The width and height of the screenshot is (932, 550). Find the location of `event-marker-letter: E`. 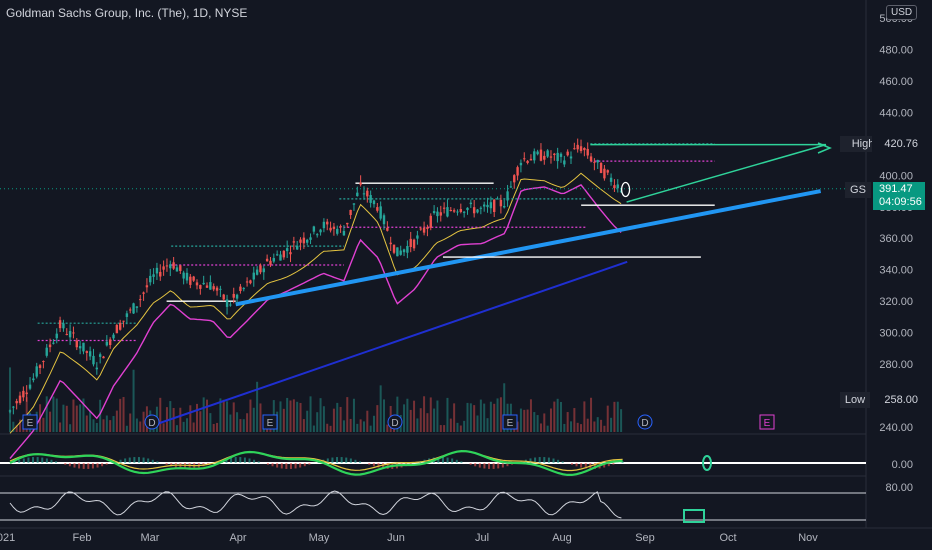

event-marker-letter: E is located at coordinates (767, 423).